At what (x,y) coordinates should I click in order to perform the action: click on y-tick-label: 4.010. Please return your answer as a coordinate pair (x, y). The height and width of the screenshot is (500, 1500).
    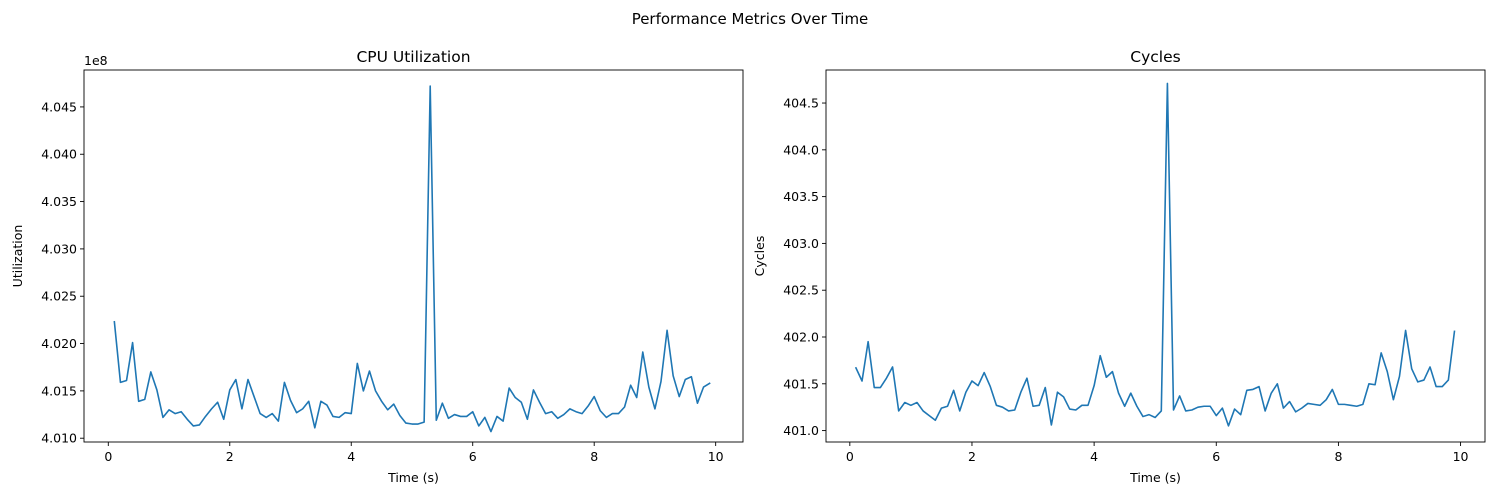
    Looking at the image, I should click on (59, 438).